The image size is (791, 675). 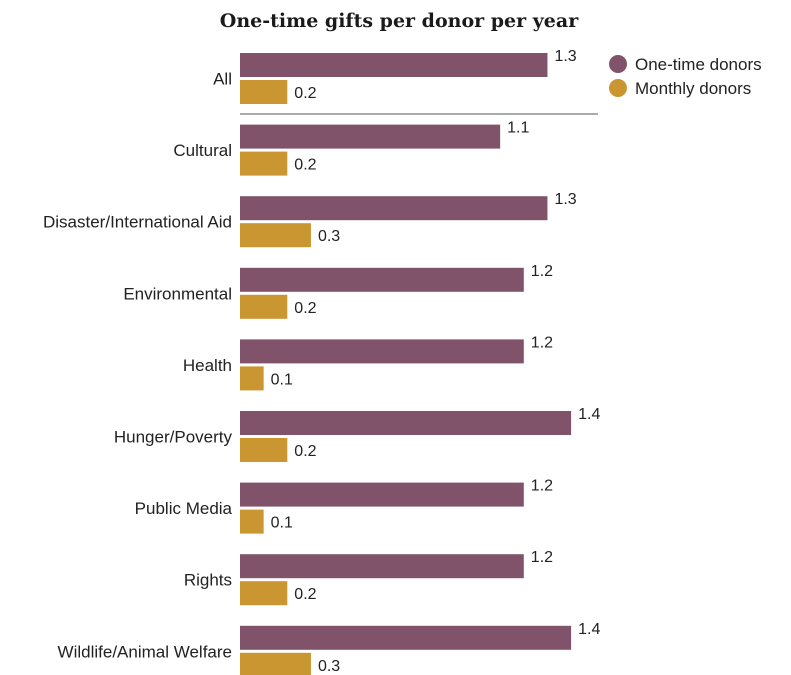 What do you see at coordinates (370, 136) in the screenshot?
I see `bar-one-time-donors-cultural` at bounding box center [370, 136].